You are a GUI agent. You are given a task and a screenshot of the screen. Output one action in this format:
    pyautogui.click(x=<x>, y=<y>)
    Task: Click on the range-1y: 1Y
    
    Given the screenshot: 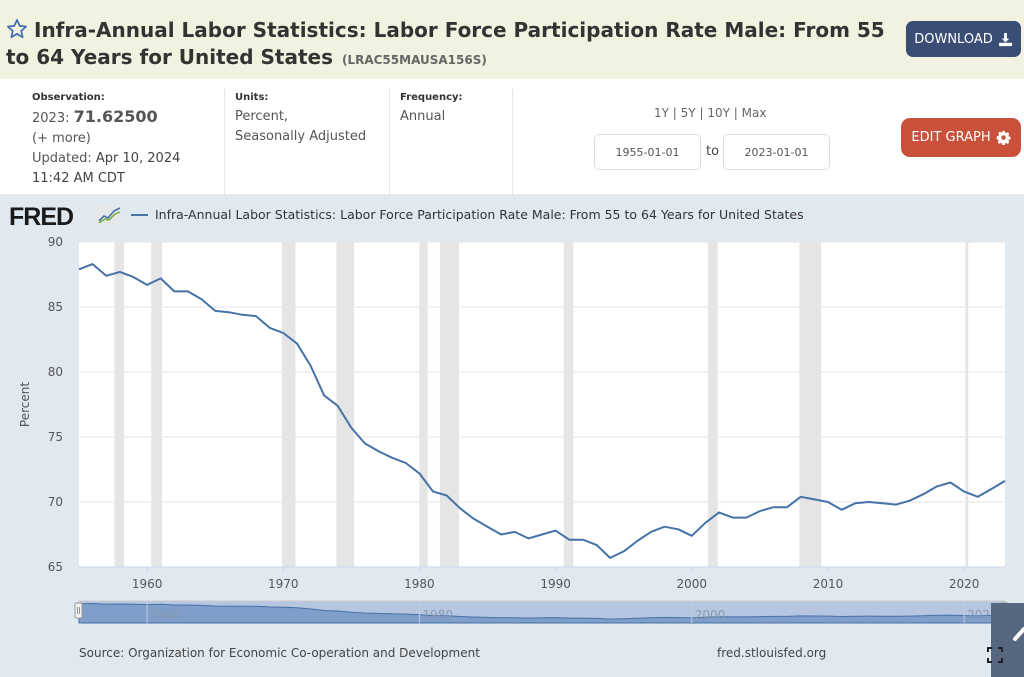 What is the action you would take?
    pyautogui.click(x=661, y=113)
    